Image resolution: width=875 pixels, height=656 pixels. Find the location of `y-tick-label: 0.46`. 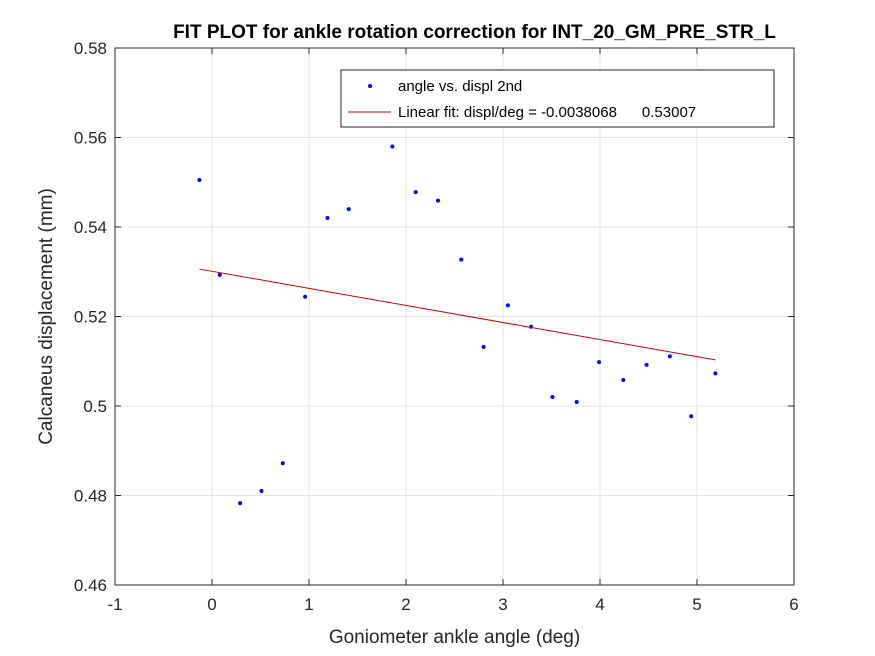

y-tick-label: 0.46 is located at coordinates (90, 585).